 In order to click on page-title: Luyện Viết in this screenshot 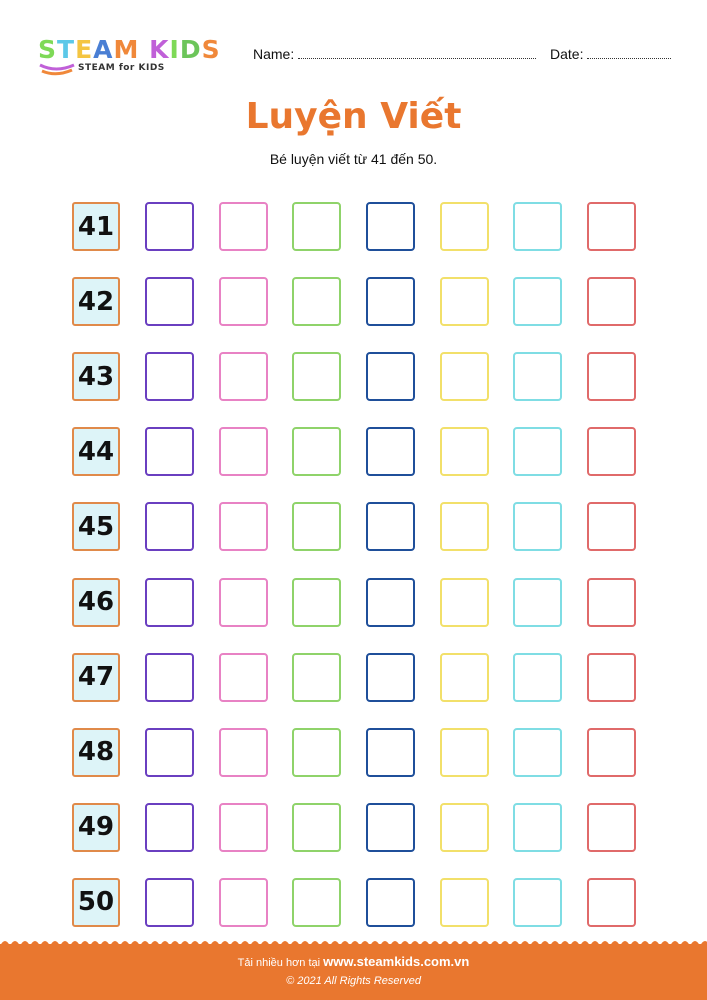, I will do `click(353, 116)`.